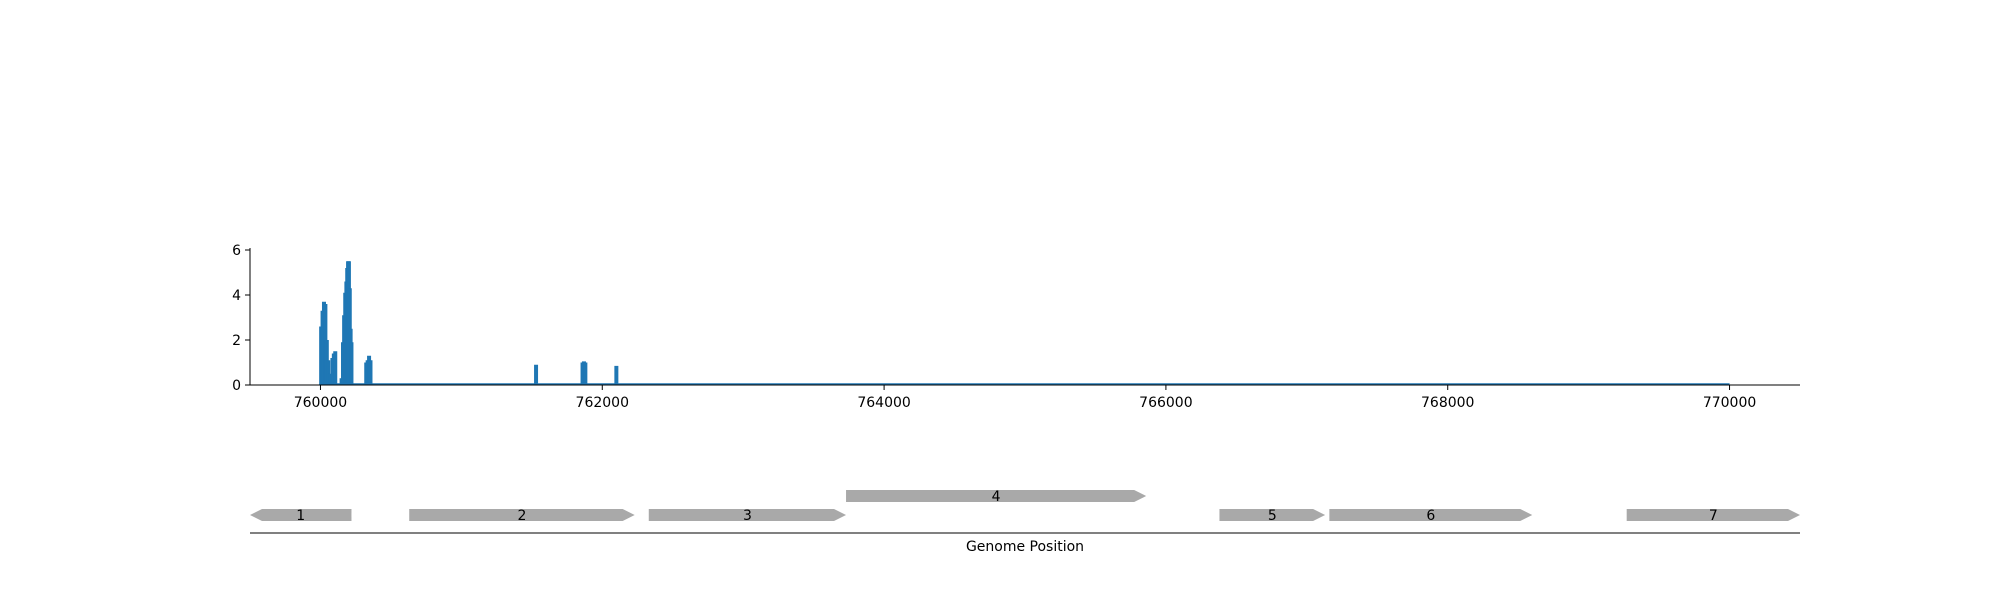 The width and height of the screenshot is (2000, 600). I want to click on gene-label: 6, so click(1430, 516).